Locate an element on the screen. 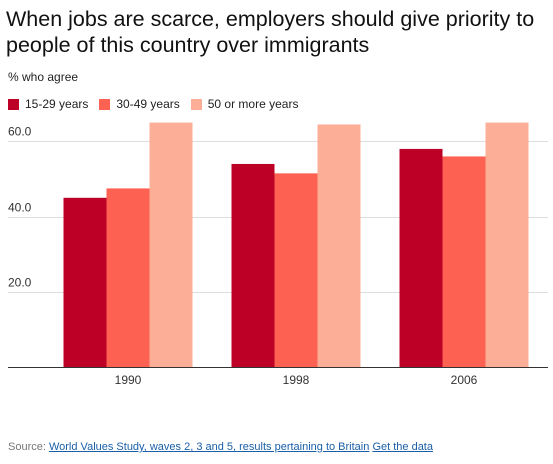  legend-item-30-49: 30-49 years is located at coordinates (139, 104).